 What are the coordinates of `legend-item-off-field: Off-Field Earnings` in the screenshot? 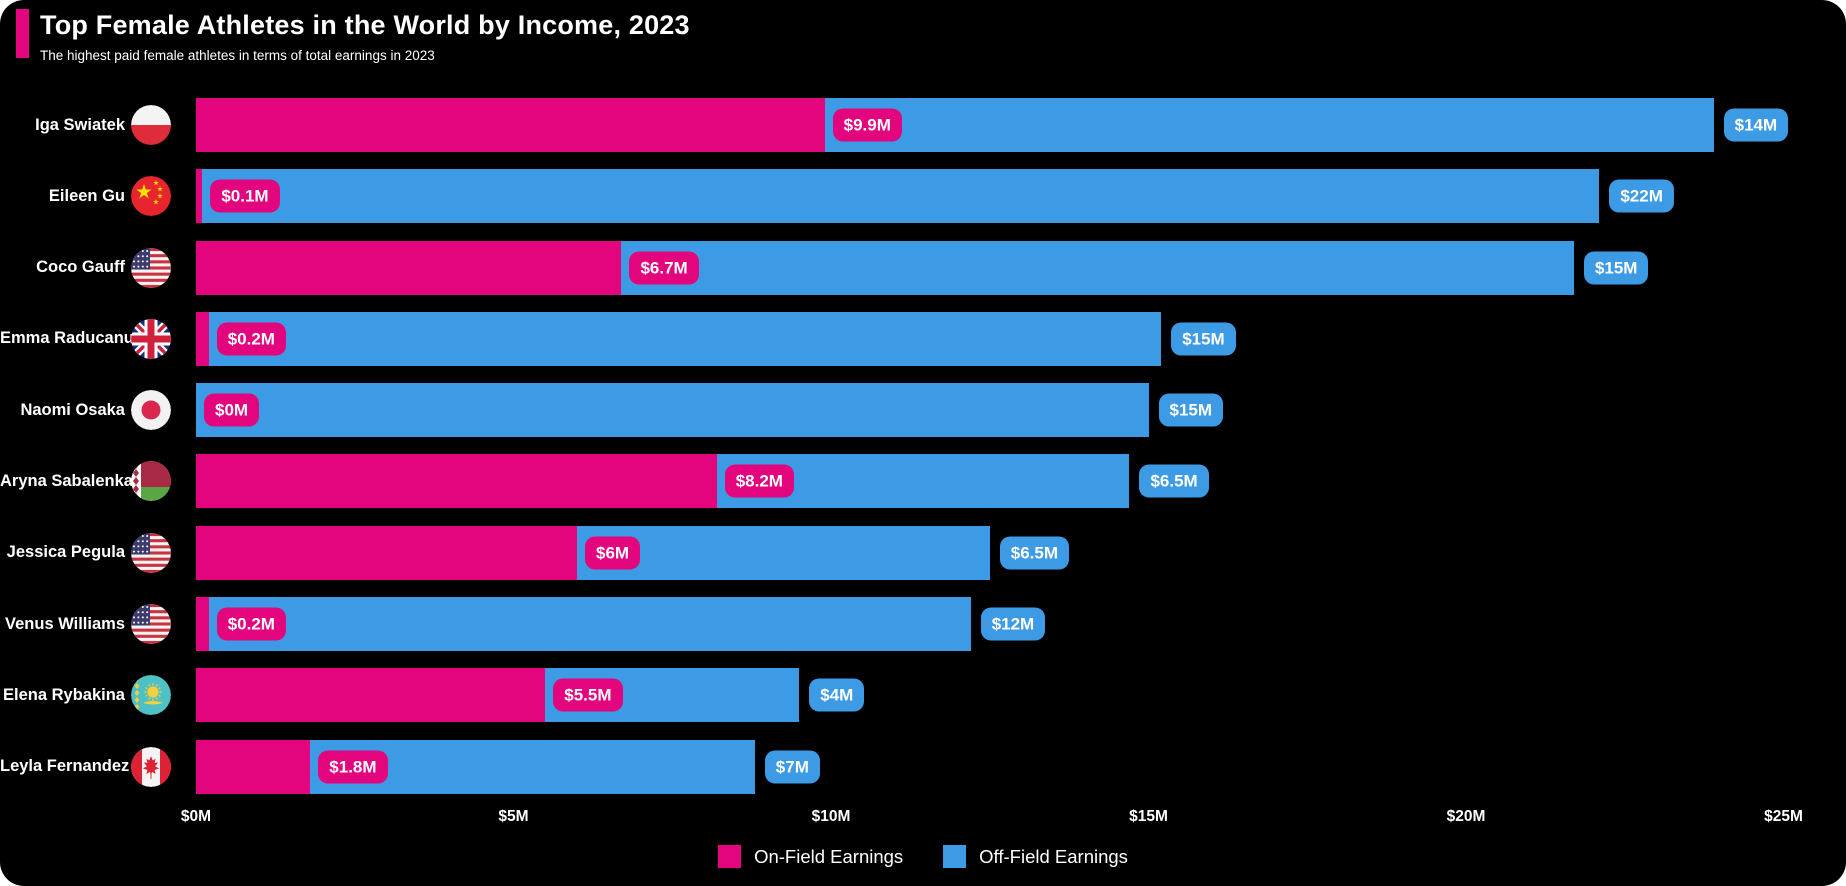 It's located at (1035, 856).